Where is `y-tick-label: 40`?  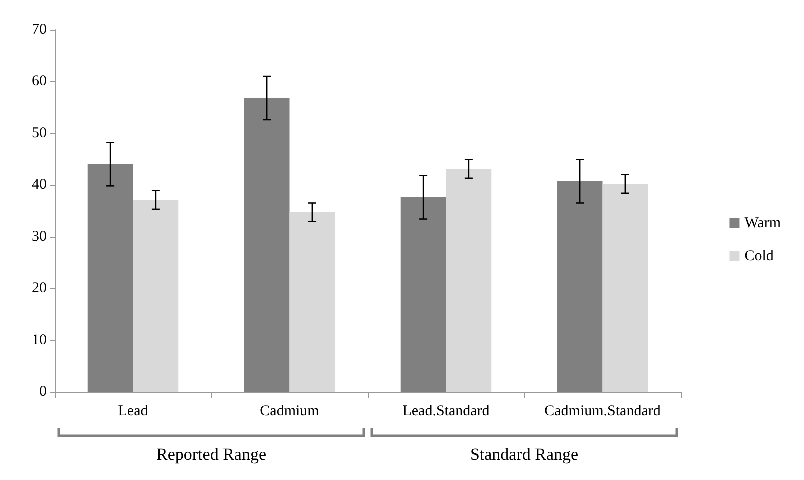
y-tick-label: 40 is located at coordinates (39, 185).